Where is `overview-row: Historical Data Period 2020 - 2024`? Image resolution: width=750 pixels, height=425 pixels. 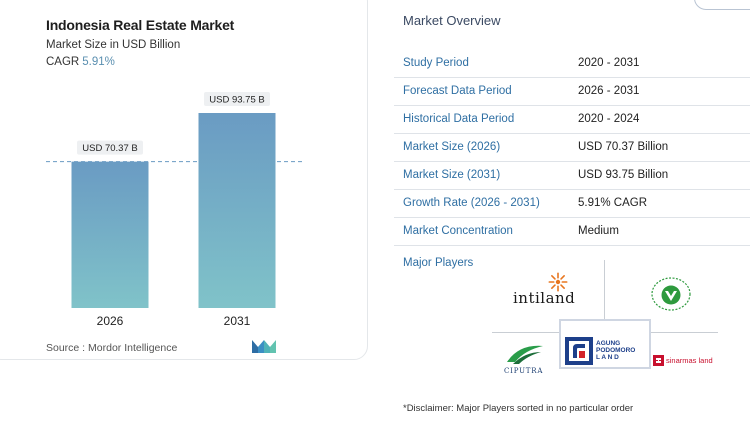
overview-row: Historical Data Period 2020 - 2024 is located at coordinates (572, 120).